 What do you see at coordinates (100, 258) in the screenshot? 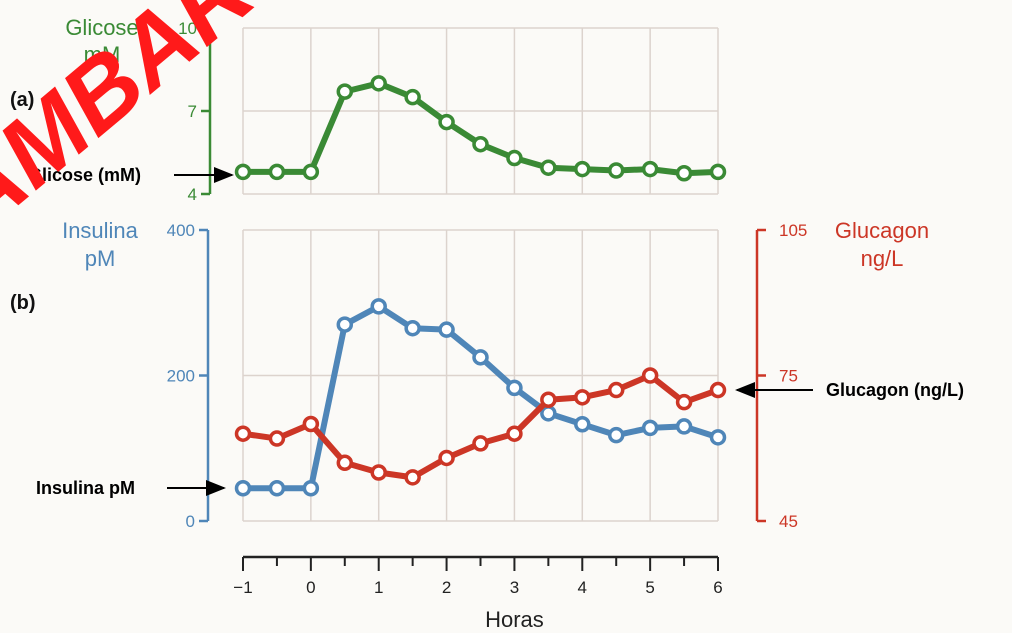
I see `insulin-axis-unit: pM` at bounding box center [100, 258].